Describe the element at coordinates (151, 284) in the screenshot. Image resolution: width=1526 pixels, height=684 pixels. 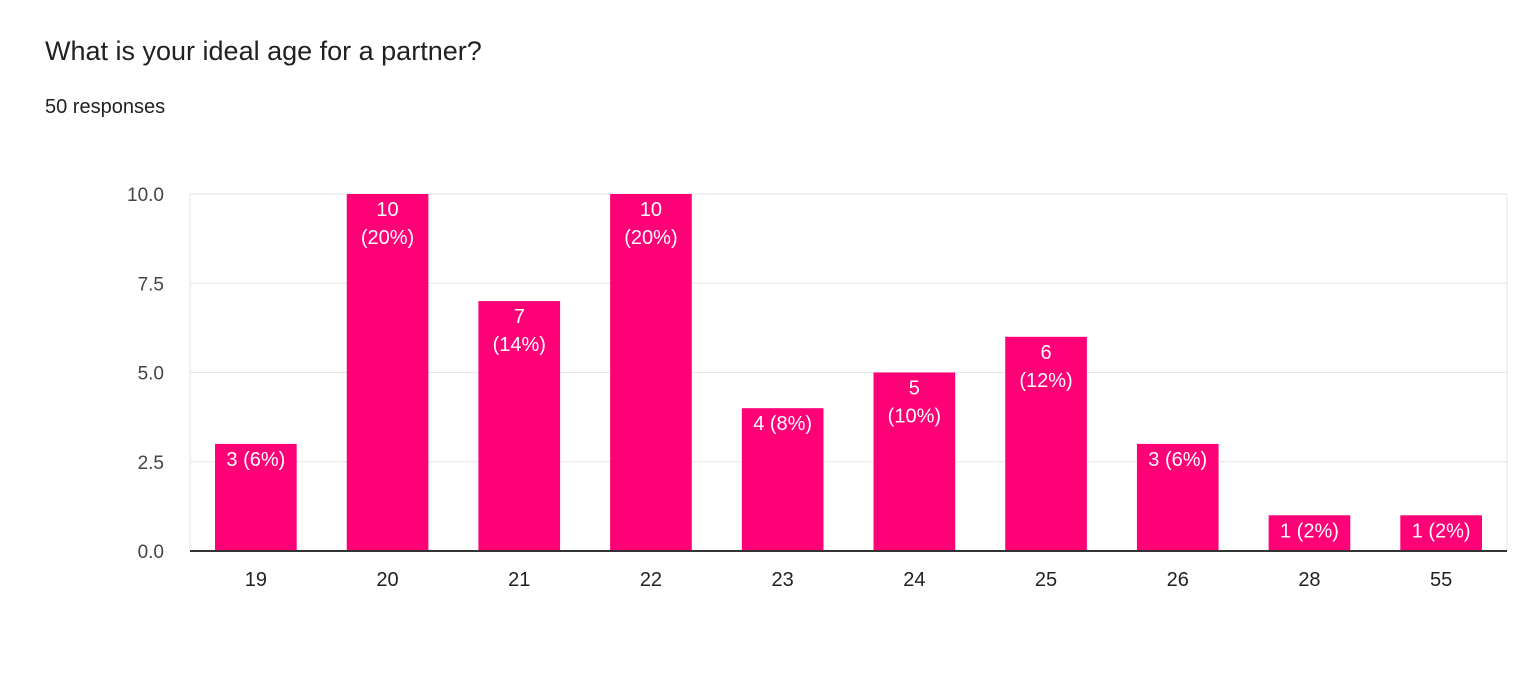
I see `y-tick-label: 7.5` at that location.